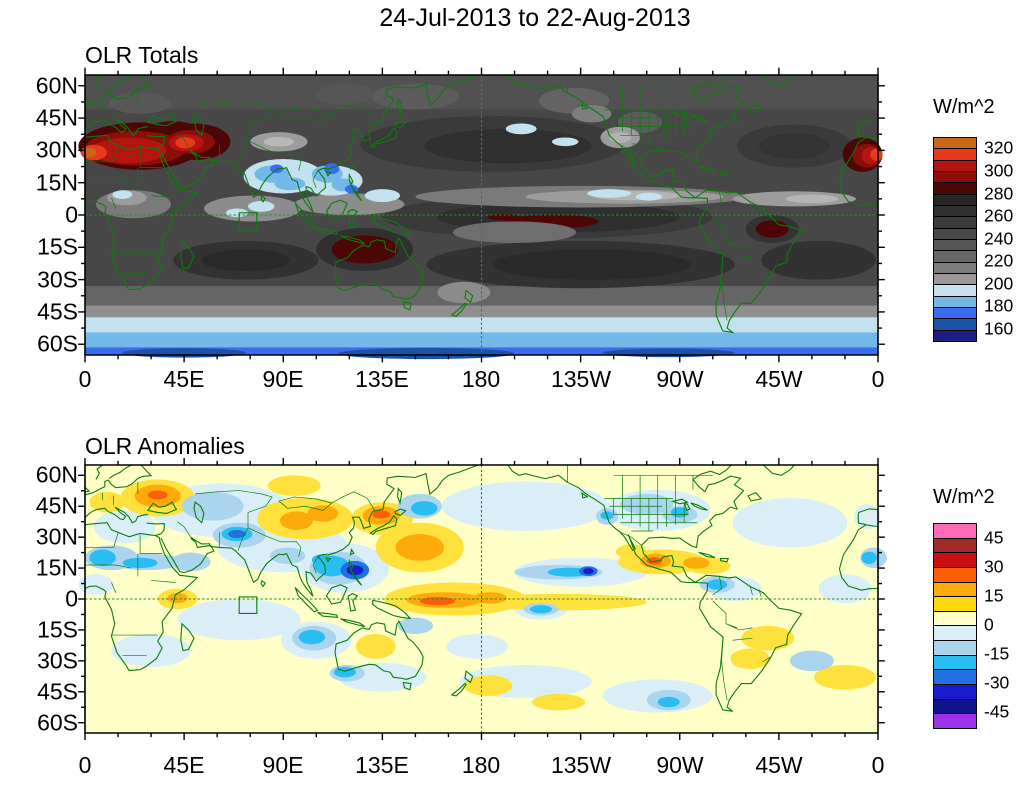 Image resolution: width=1027 pixels, height=788 pixels. What do you see at coordinates (994, 595) in the screenshot?
I see `colorbar-tick-label: 15` at bounding box center [994, 595].